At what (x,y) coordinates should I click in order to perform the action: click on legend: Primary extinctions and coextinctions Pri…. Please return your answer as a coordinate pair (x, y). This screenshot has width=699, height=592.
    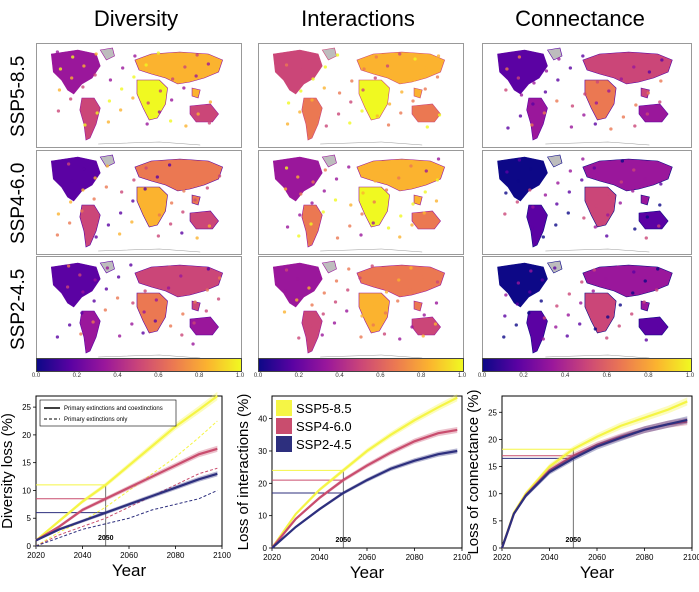
    Looking at the image, I should click on (108, 413).